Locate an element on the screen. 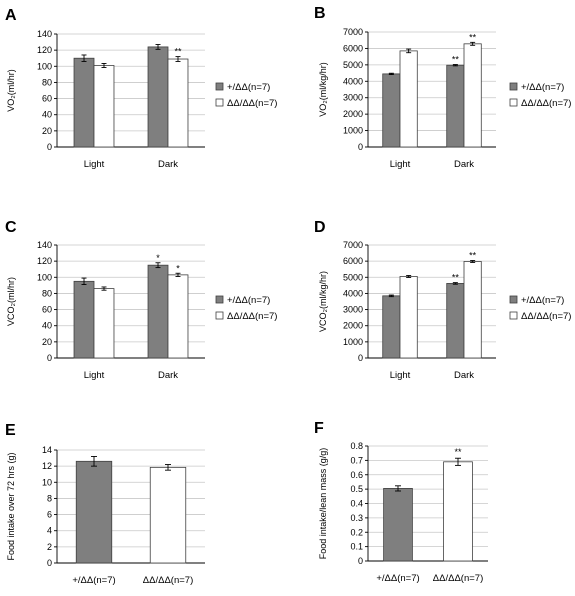  y-tick-label: 0.3 is located at coordinates (356, 518).